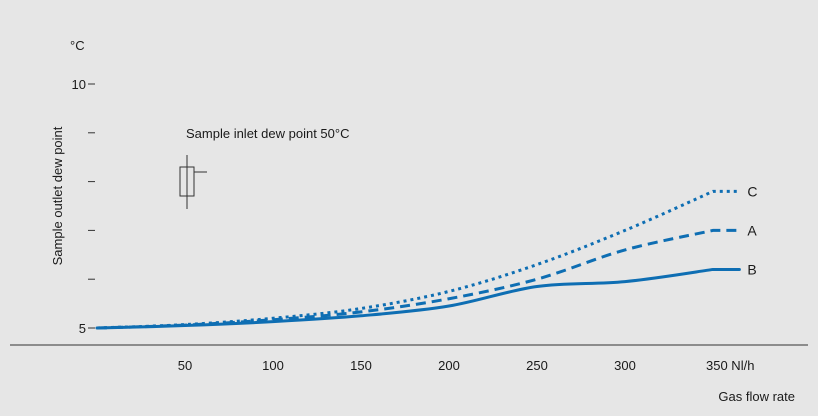 The width and height of the screenshot is (818, 416). Describe the element at coordinates (193, 182) in the screenshot. I see `cooler-symbol-icon` at that location.